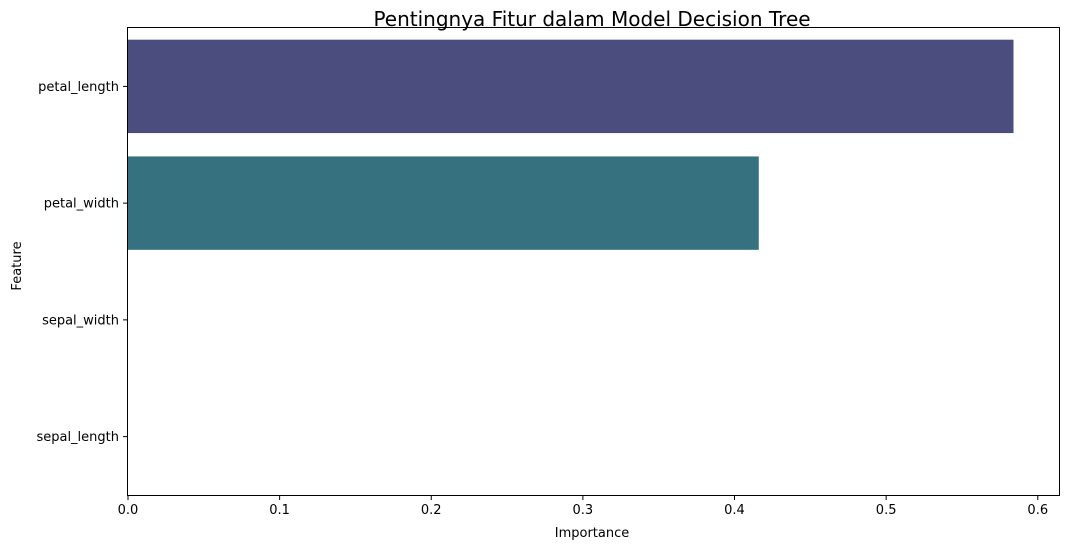 The width and height of the screenshot is (1067, 549). Describe the element at coordinates (77, 437) in the screenshot. I see `y-tick-label: sepal_length` at that location.